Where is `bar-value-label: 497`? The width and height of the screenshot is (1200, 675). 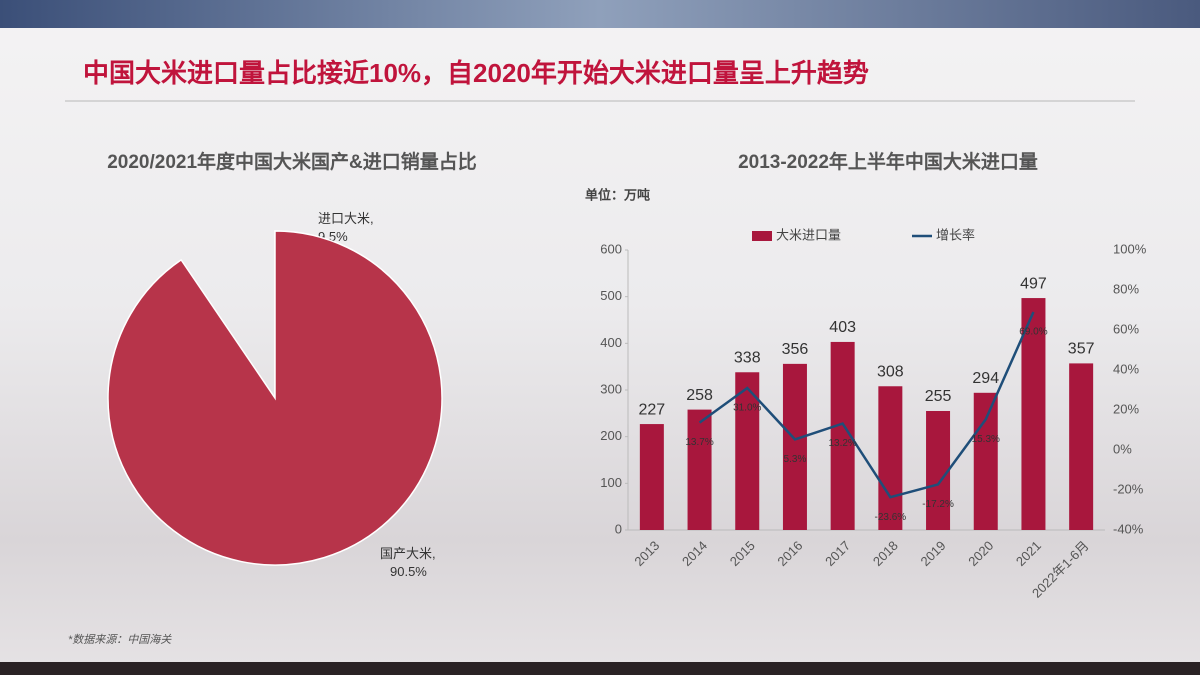 bar-value-label: 497 is located at coordinates (1033, 283).